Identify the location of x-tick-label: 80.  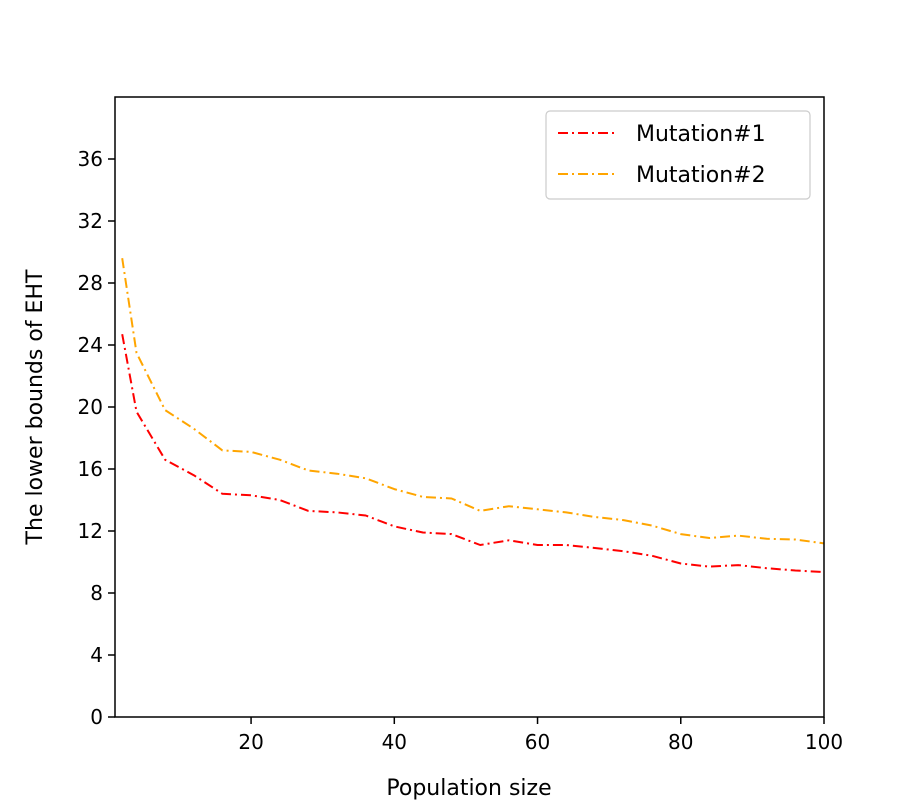
(680, 742).